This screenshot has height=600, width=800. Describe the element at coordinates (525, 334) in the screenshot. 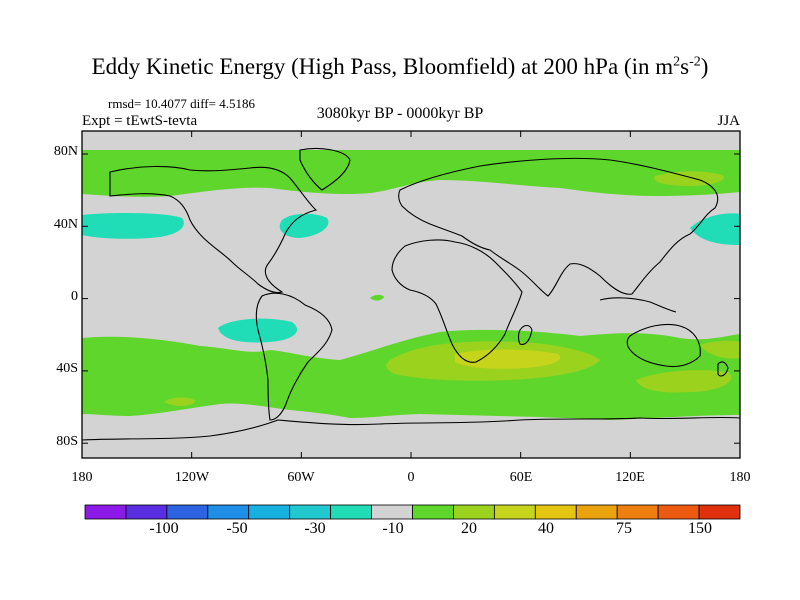

I see `coast-madagascar` at that location.